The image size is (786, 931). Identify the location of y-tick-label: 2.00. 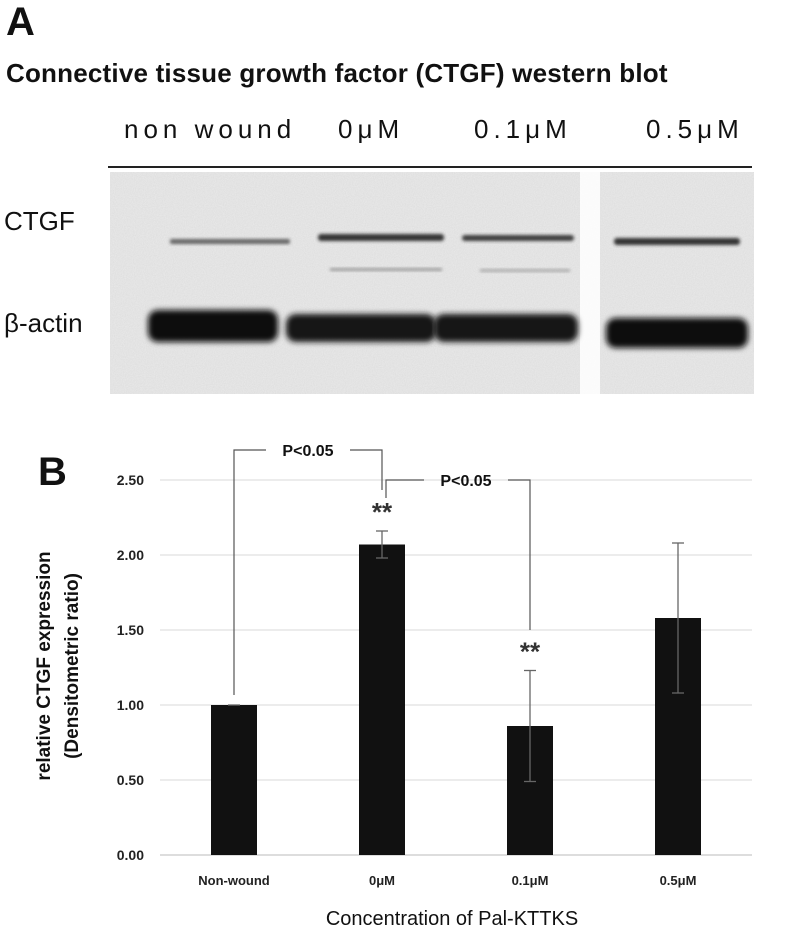
(130, 555).